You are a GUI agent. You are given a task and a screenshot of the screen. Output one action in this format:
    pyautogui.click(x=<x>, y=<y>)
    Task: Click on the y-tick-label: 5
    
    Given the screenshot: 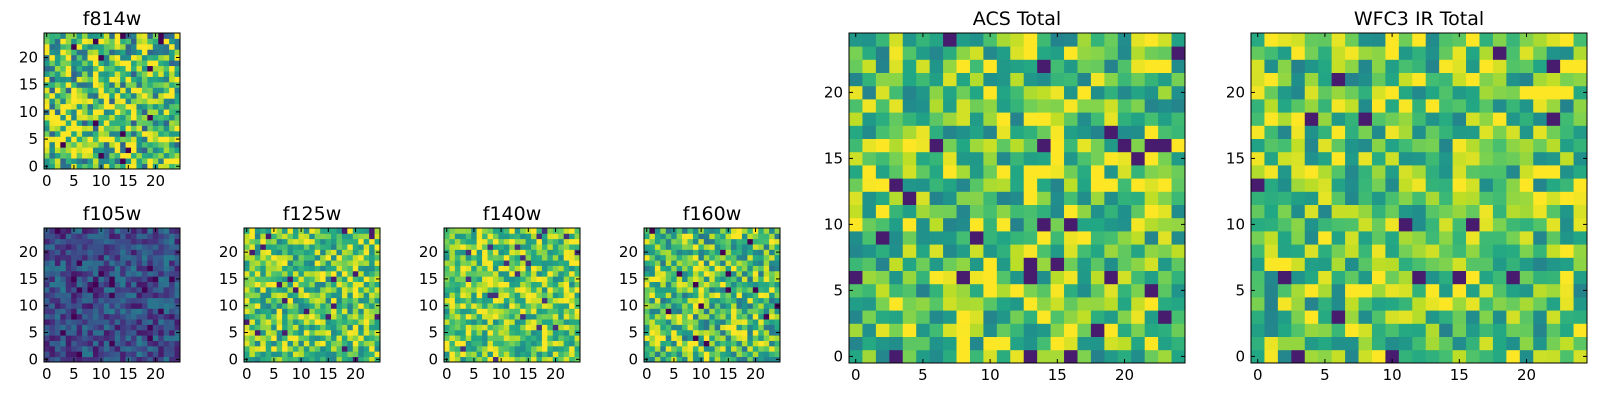 What is the action you would take?
    pyautogui.click(x=1240, y=290)
    